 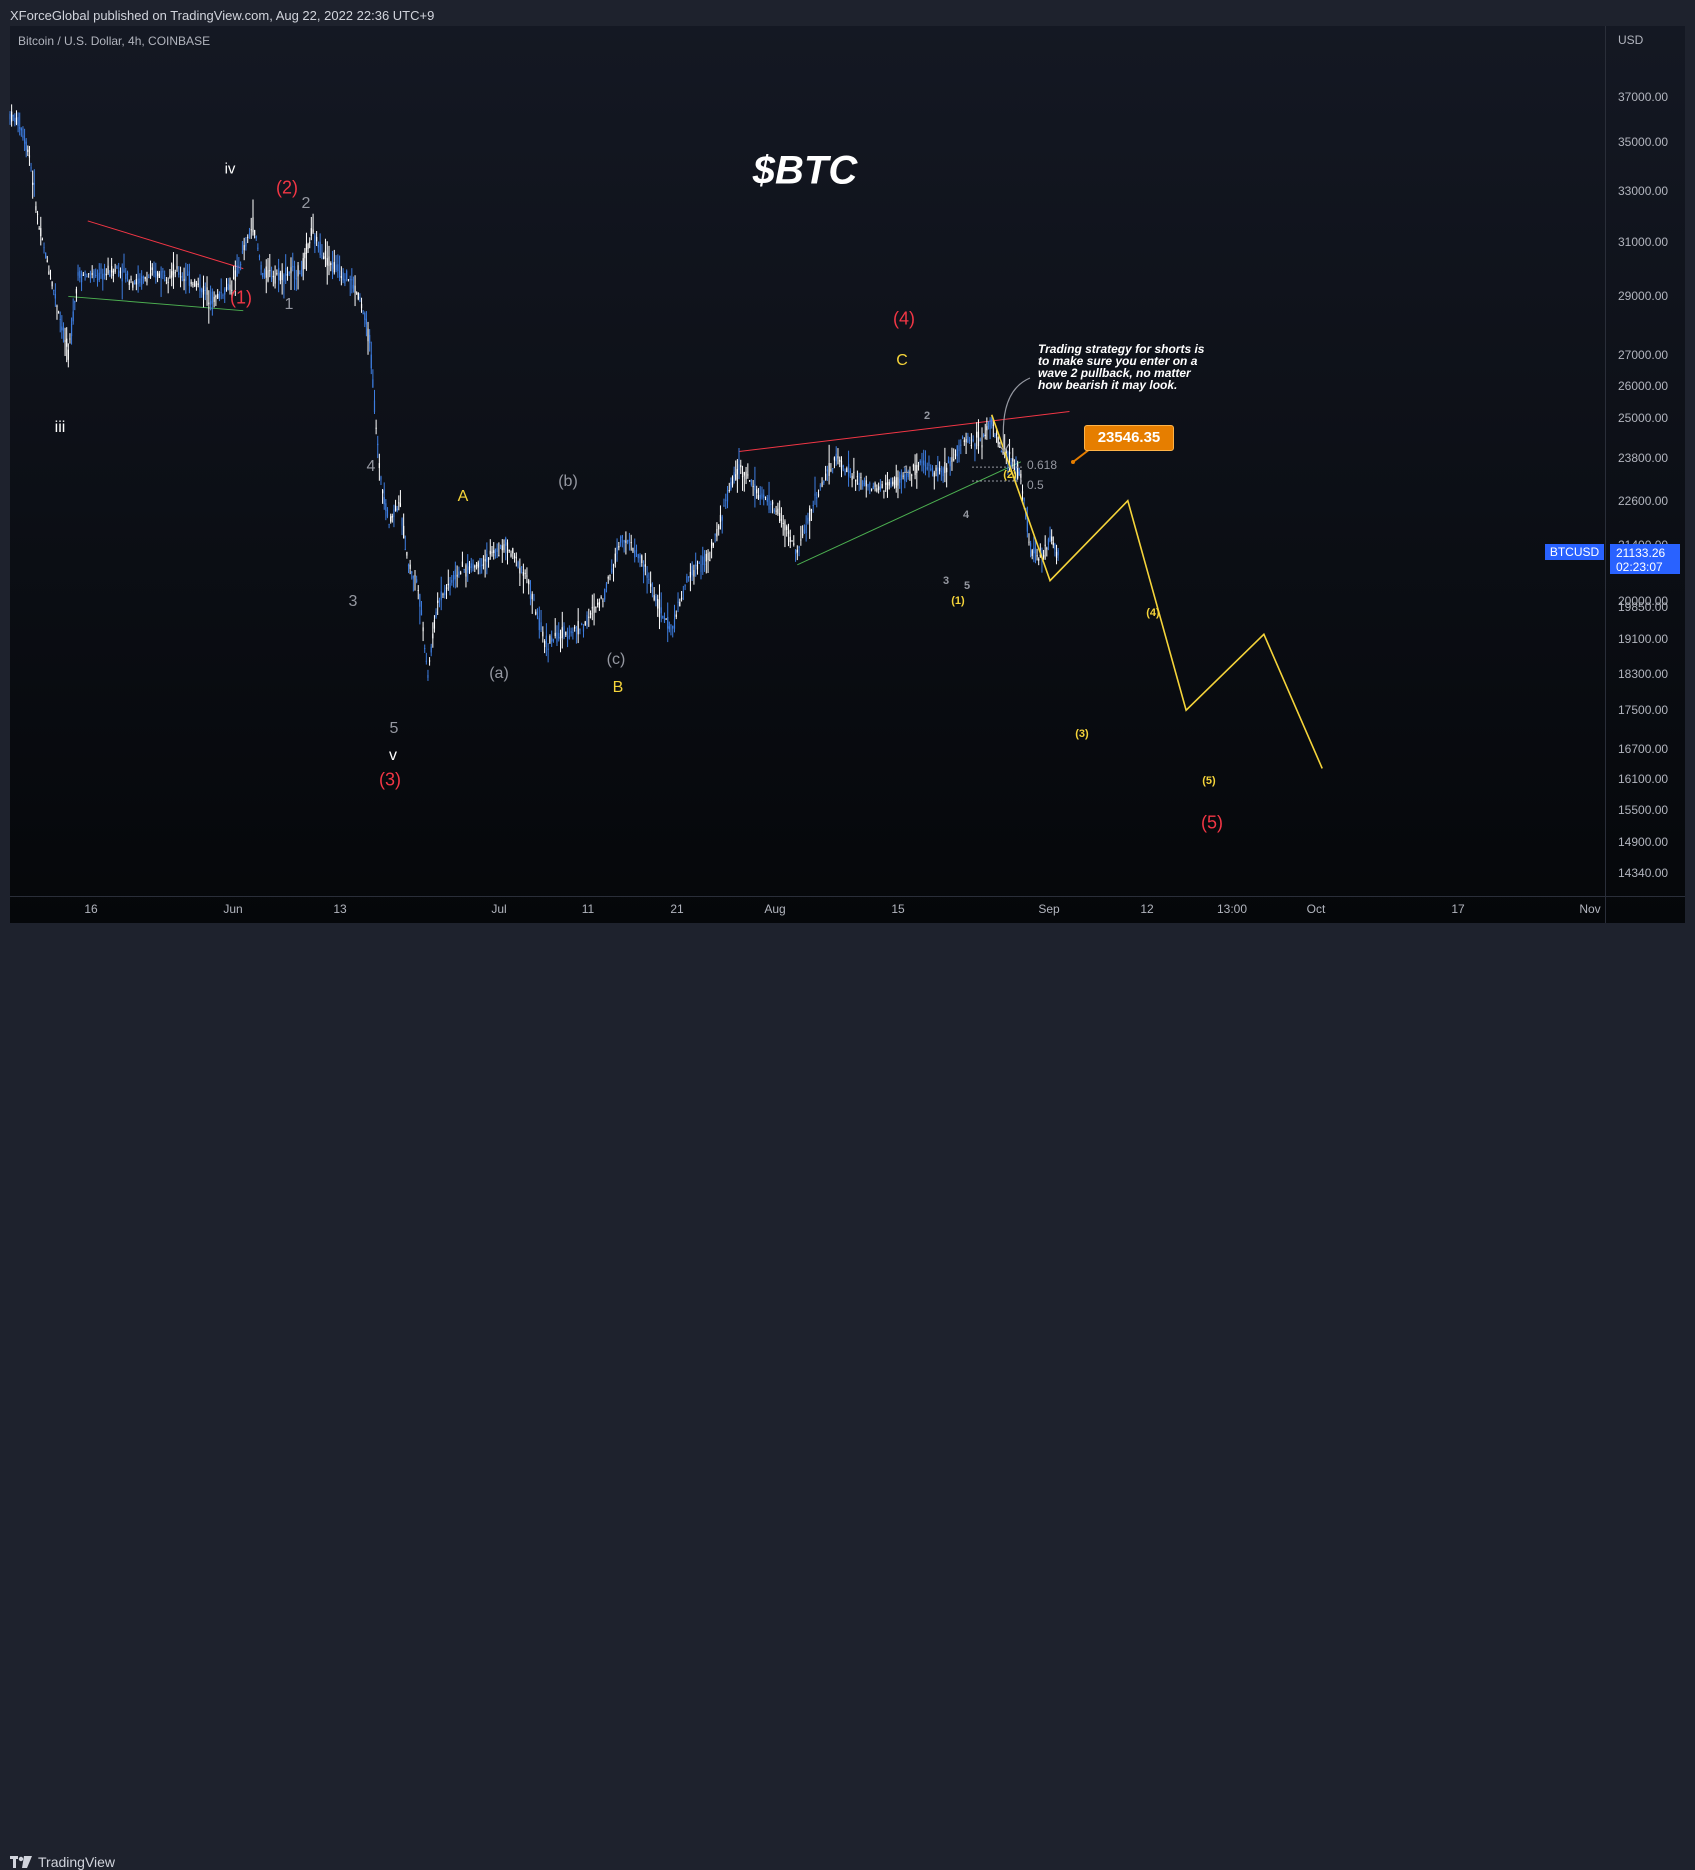 I want to click on last-price-symbol: BTCUSD, so click(x=1574, y=552).